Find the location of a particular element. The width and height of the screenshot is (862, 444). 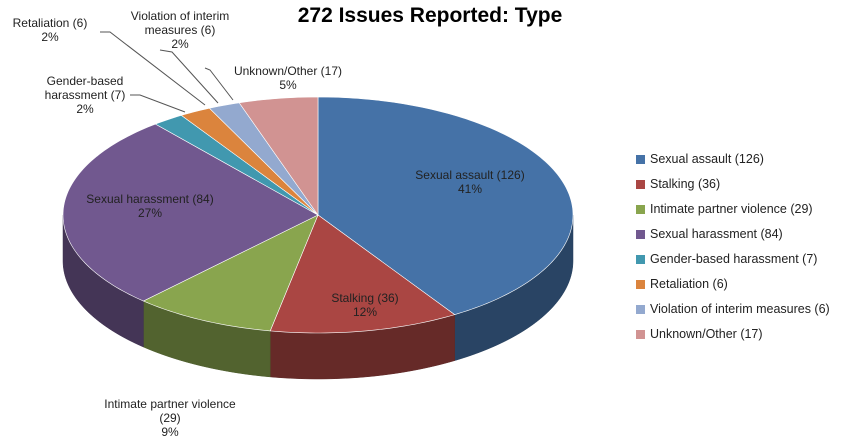

legend-item: Stalking (36) is located at coordinates (678, 184).